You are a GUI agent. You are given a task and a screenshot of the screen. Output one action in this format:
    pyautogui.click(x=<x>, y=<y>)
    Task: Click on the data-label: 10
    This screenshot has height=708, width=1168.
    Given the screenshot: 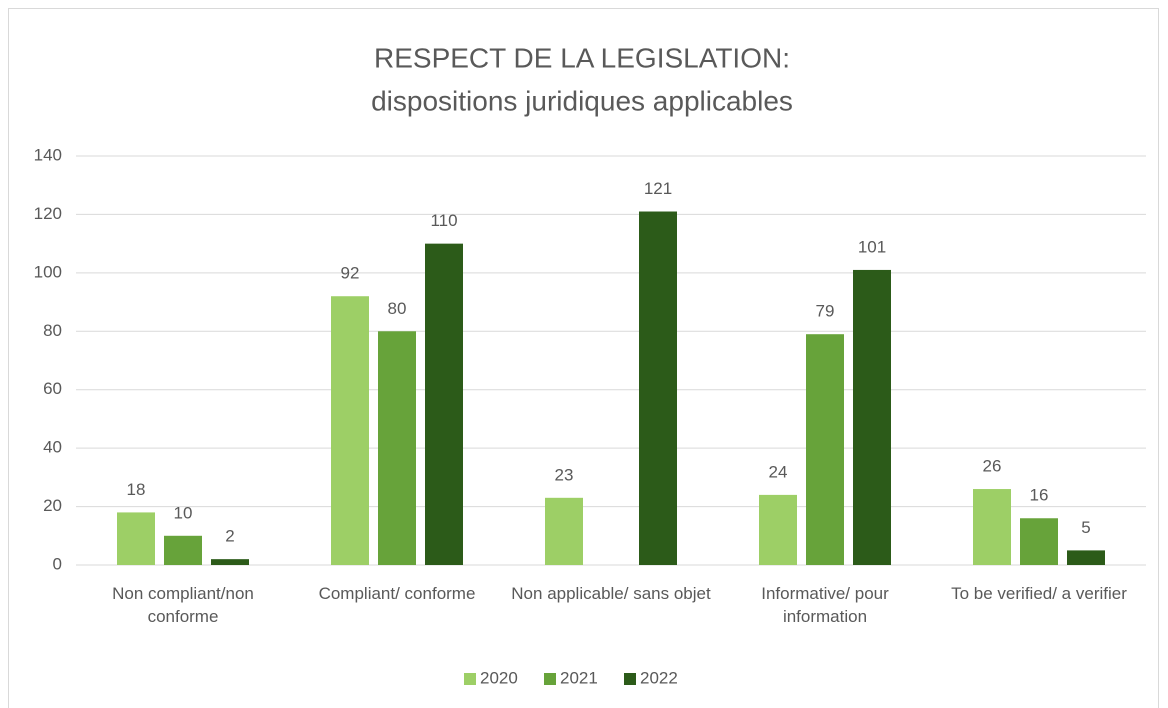 What is the action you would take?
    pyautogui.click(x=183, y=512)
    